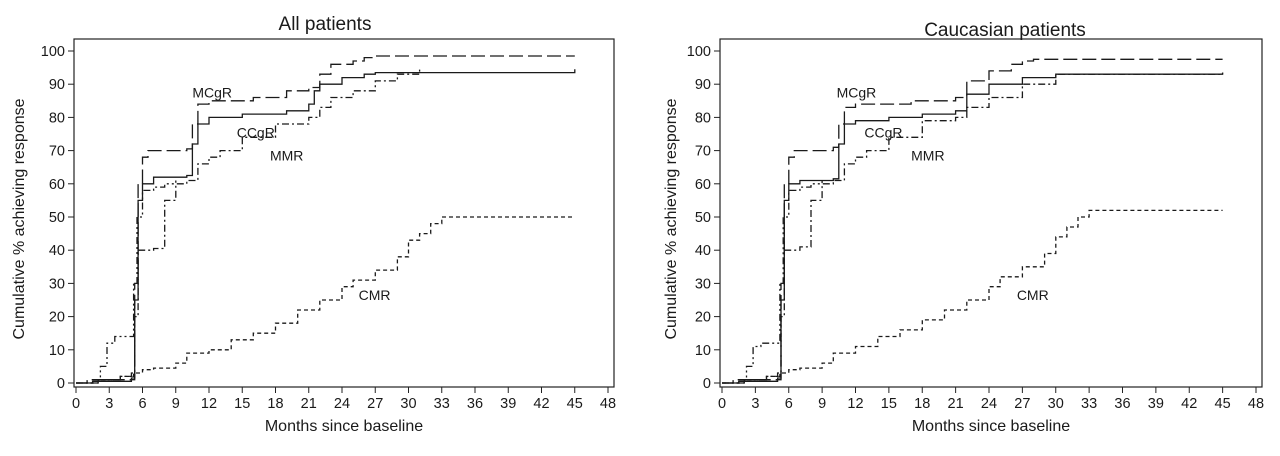  What do you see at coordinates (325, 24) in the screenshot?
I see `chart-title: All patients` at bounding box center [325, 24].